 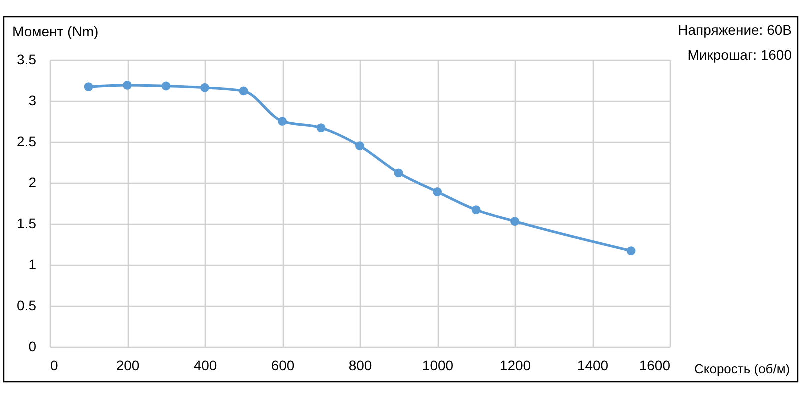 I want to click on y-tick-label: 1.5, so click(x=27, y=224).